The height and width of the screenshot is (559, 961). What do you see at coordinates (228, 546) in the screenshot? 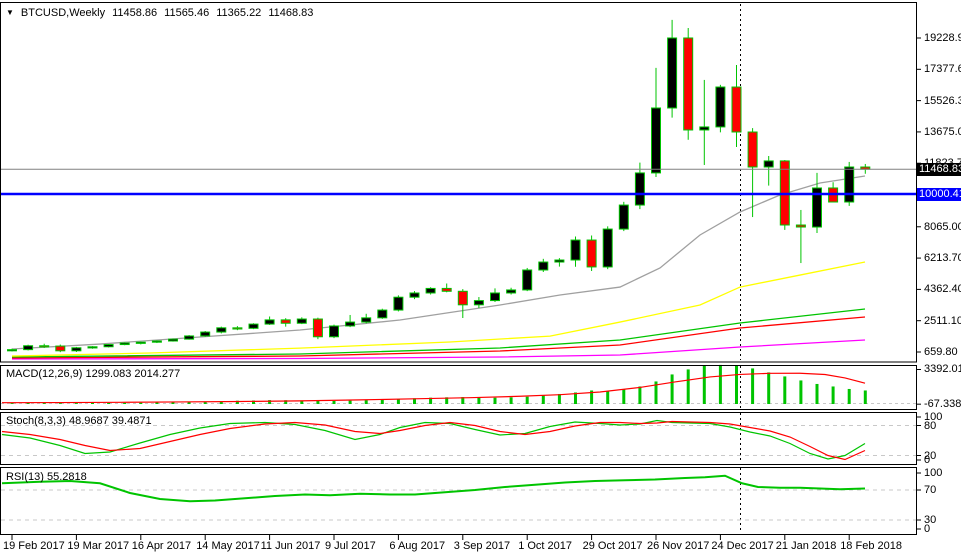
I see `date-tick-label: 14 May 2017` at bounding box center [228, 546].